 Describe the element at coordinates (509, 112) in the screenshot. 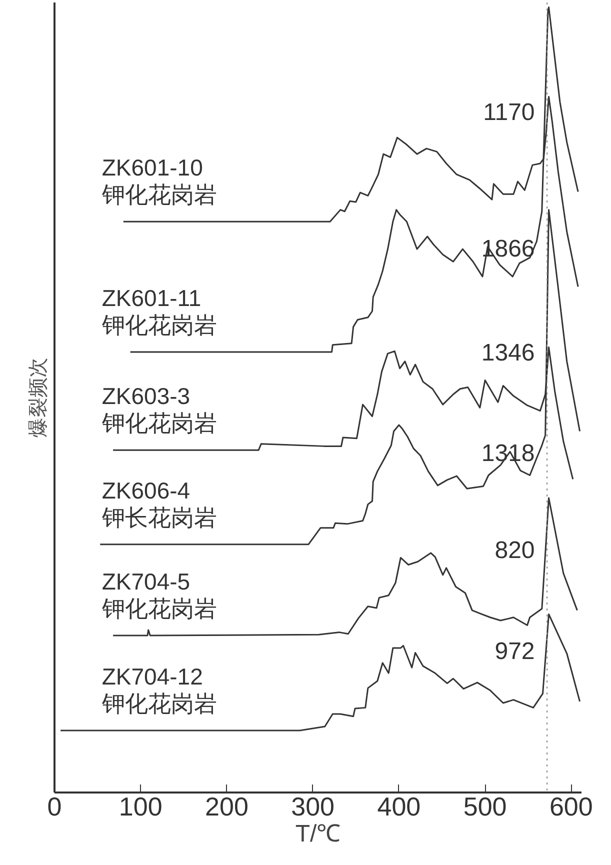

I see `annotation: 1170` at that location.